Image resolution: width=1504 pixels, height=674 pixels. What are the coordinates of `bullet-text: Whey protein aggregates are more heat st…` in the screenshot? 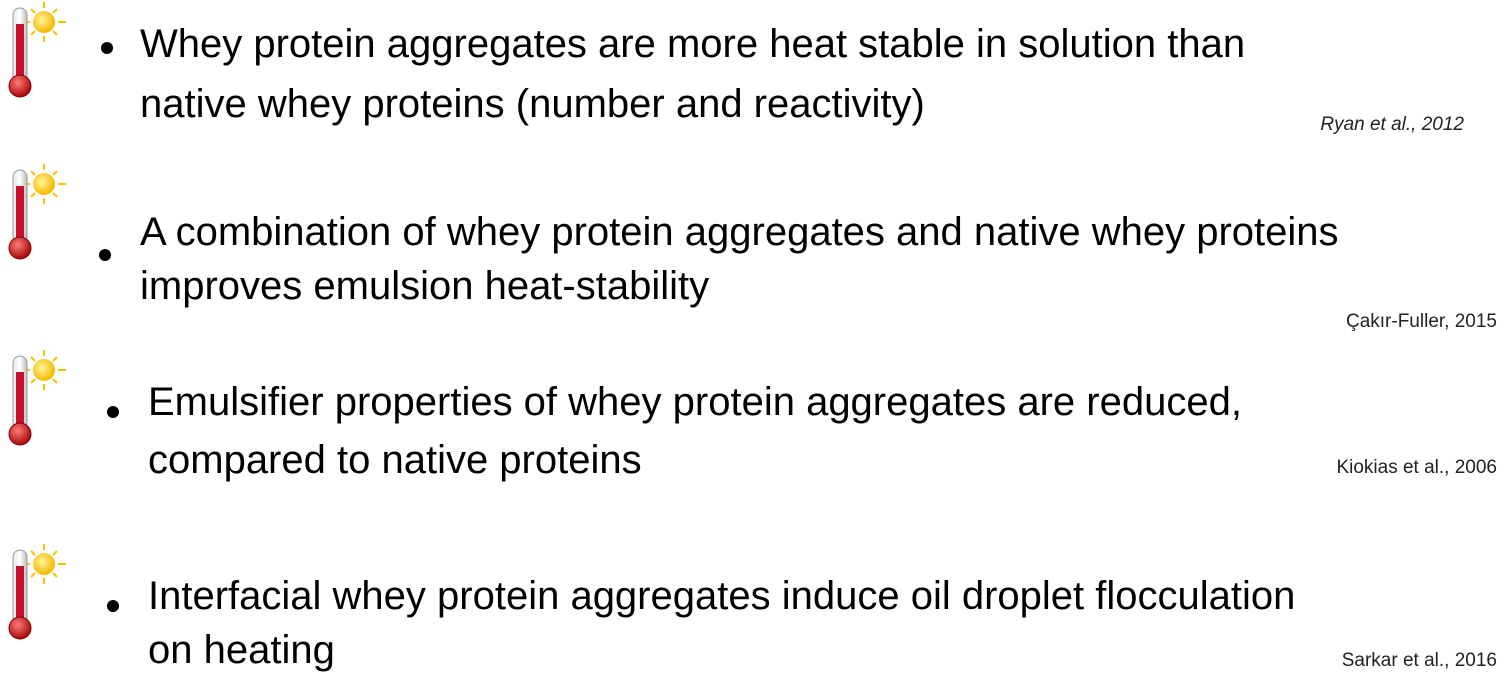 It's located at (693, 44).